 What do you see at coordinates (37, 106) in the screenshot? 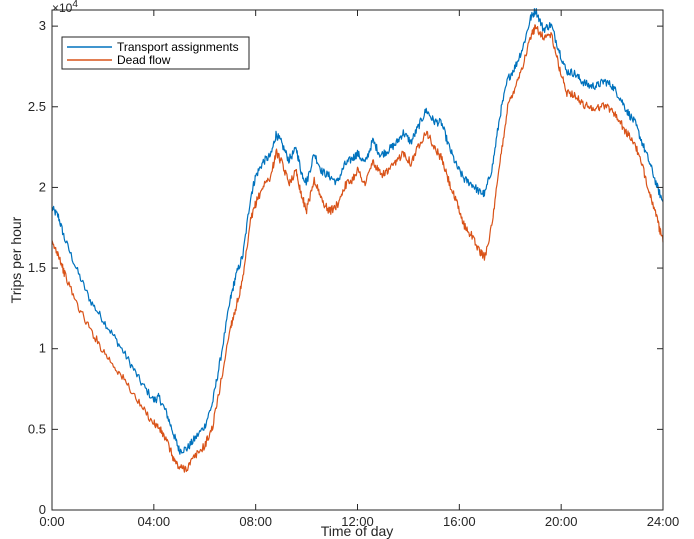
I see `y-tick-label: 2.5` at bounding box center [37, 106].